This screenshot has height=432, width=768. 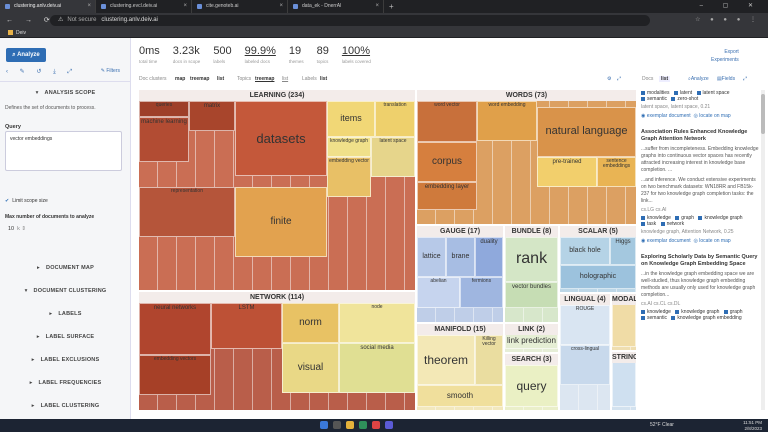 I want to click on topic-cell: node, so click(x=377, y=323).